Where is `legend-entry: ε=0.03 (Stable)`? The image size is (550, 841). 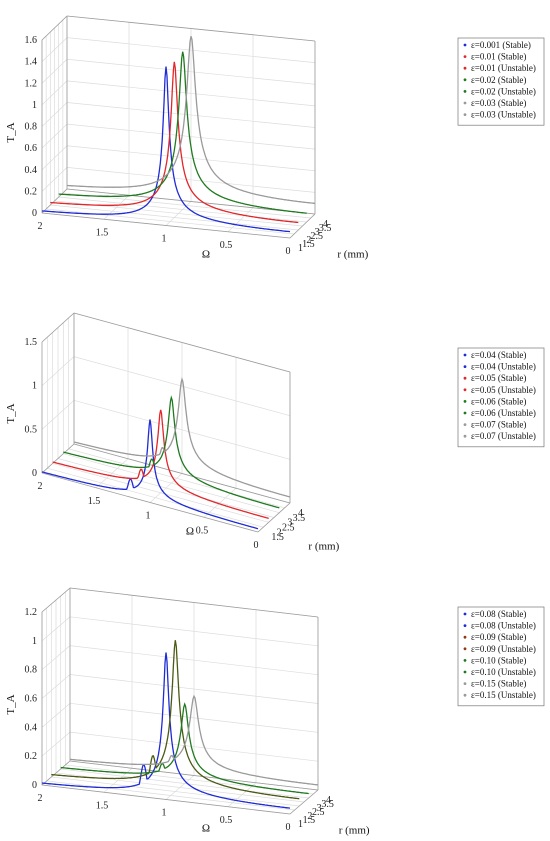
legend-entry: ε=0.03 (Stable) is located at coordinates (498, 103).